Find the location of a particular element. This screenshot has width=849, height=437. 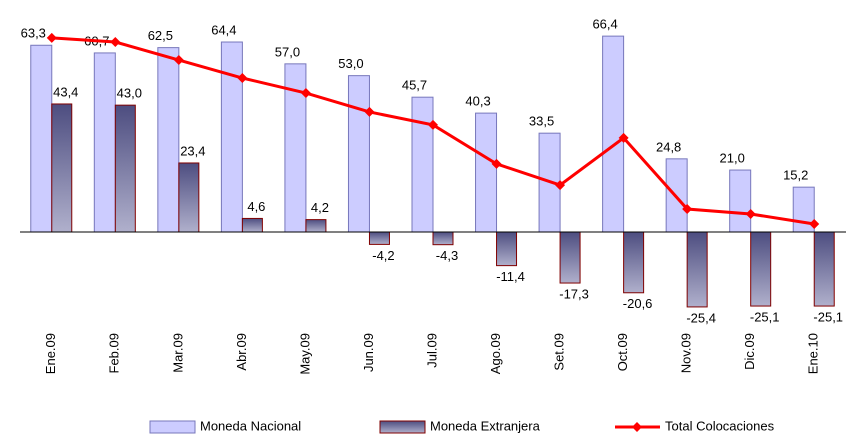

data-label: 64,4 is located at coordinates (223, 29).